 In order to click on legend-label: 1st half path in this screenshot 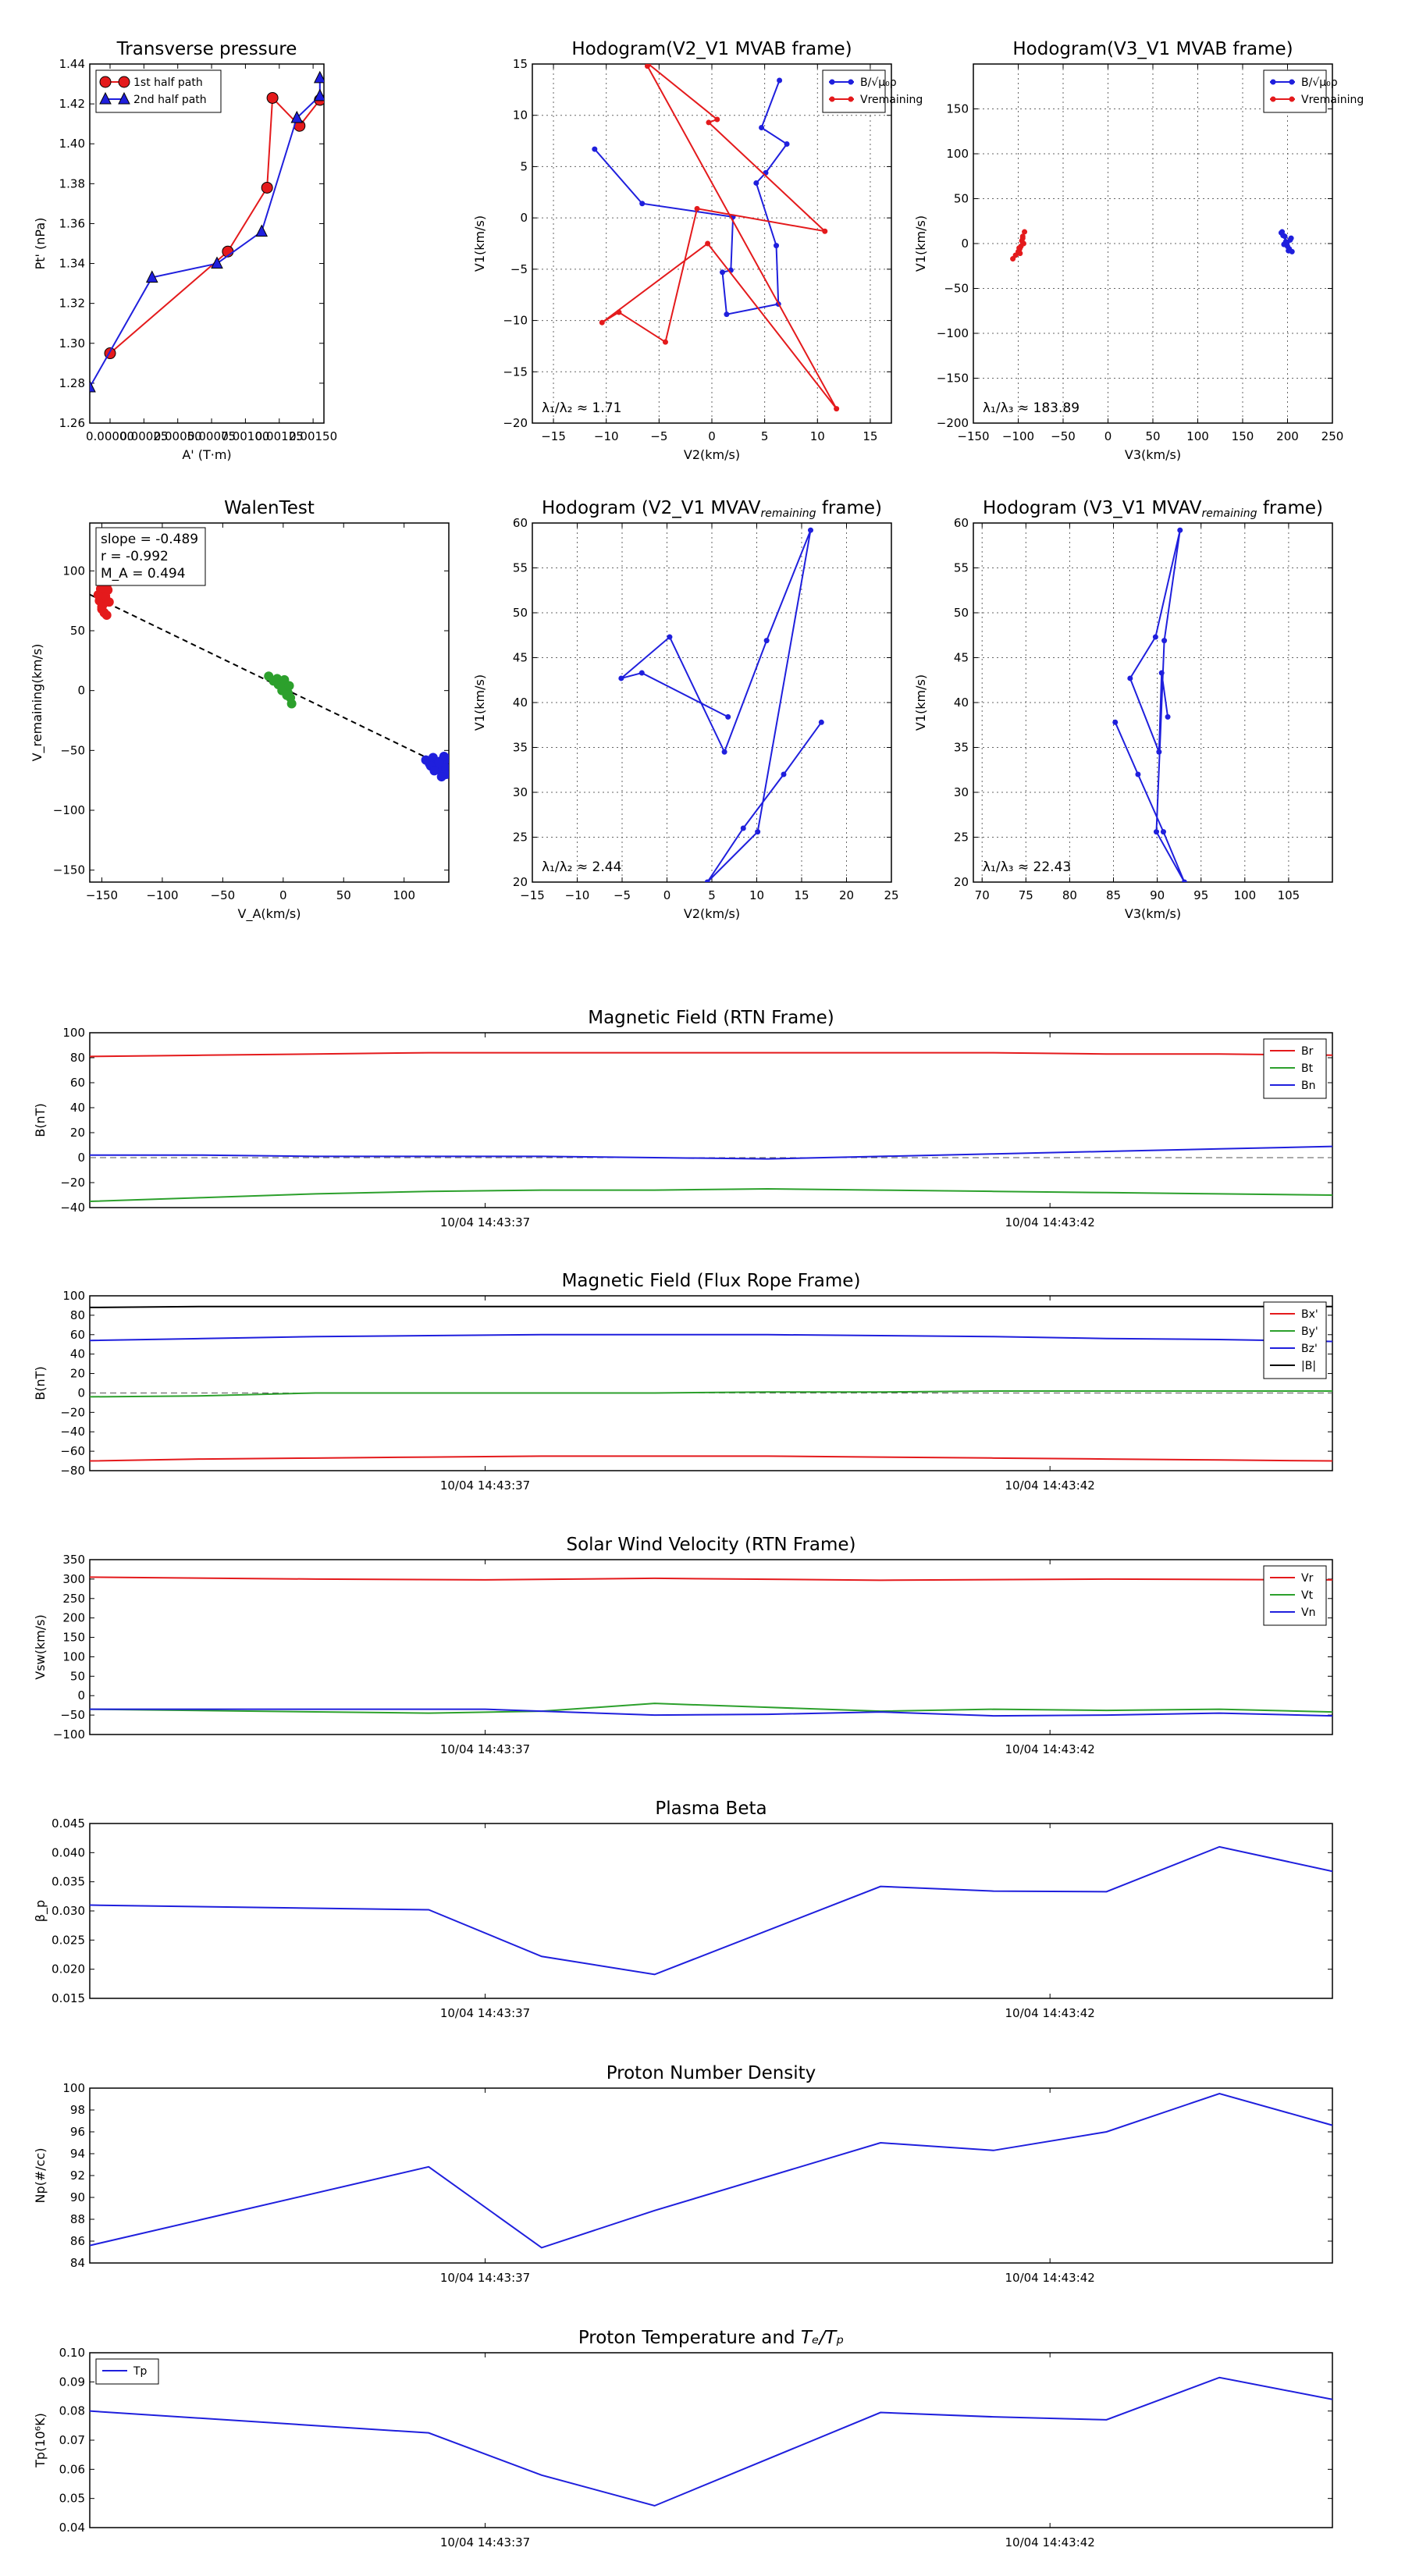, I will do `click(168, 82)`.